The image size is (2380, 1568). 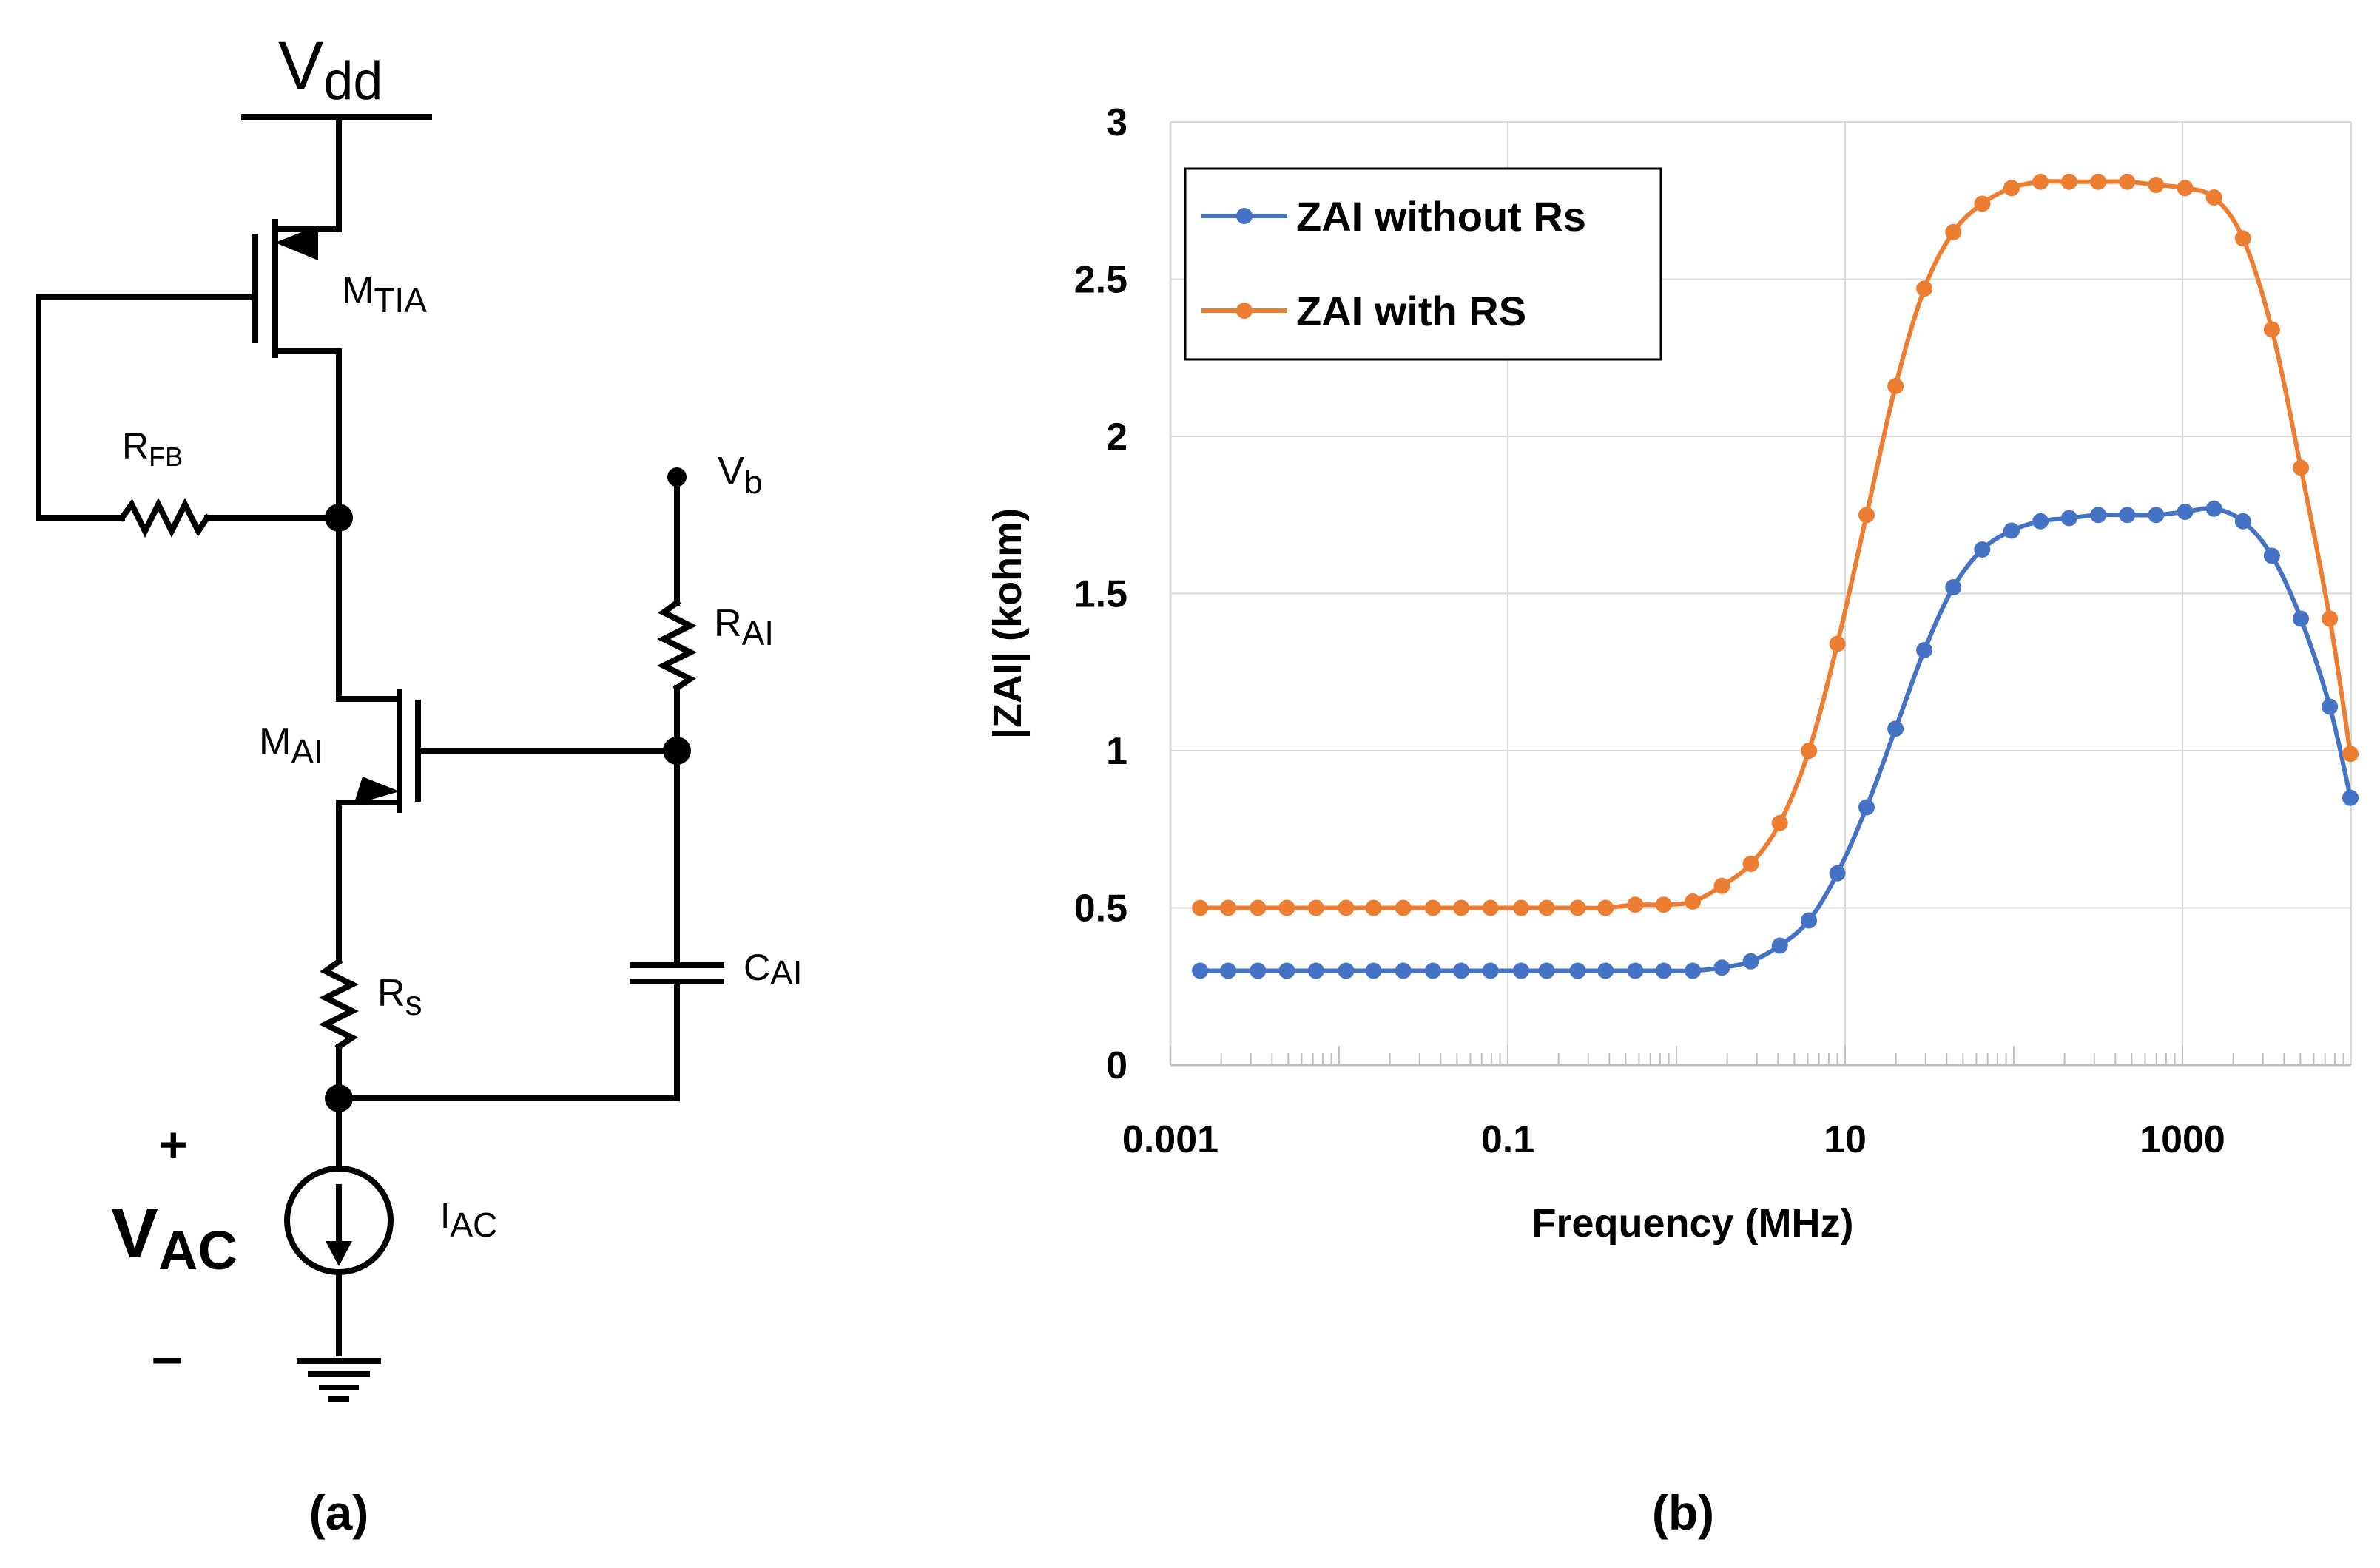 What do you see at coordinates (1170, 1139) in the screenshot?
I see `x-tick-label: 0.001` at bounding box center [1170, 1139].